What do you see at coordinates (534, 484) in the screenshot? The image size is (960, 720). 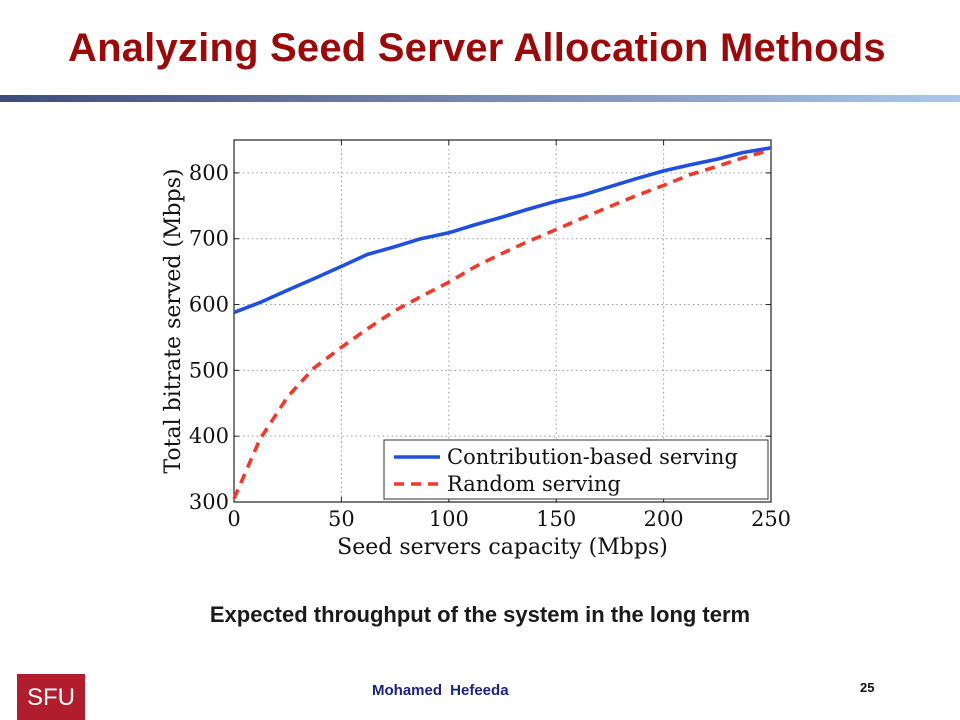 I see `legend-label: Random serving` at bounding box center [534, 484].